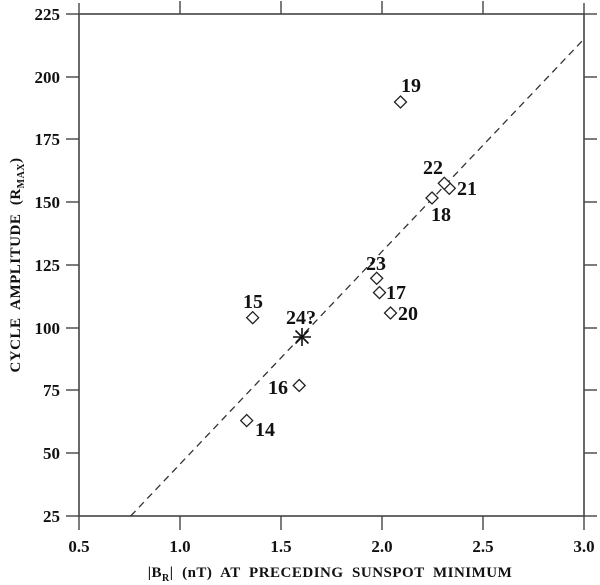  What do you see at coordinates (376, 264) in the screenshot?
I see `point-label-23: 23` at bounding box center [376, 264].